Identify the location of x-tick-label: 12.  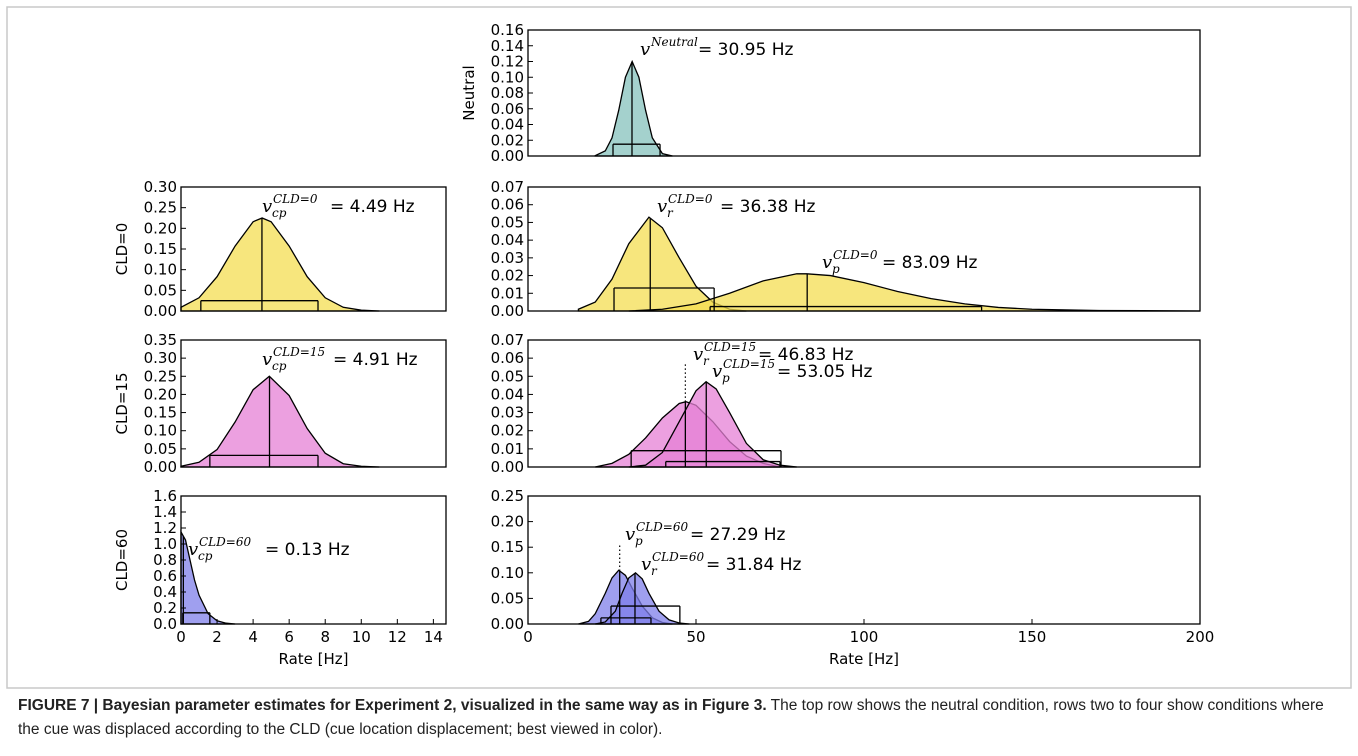
(397, 637).